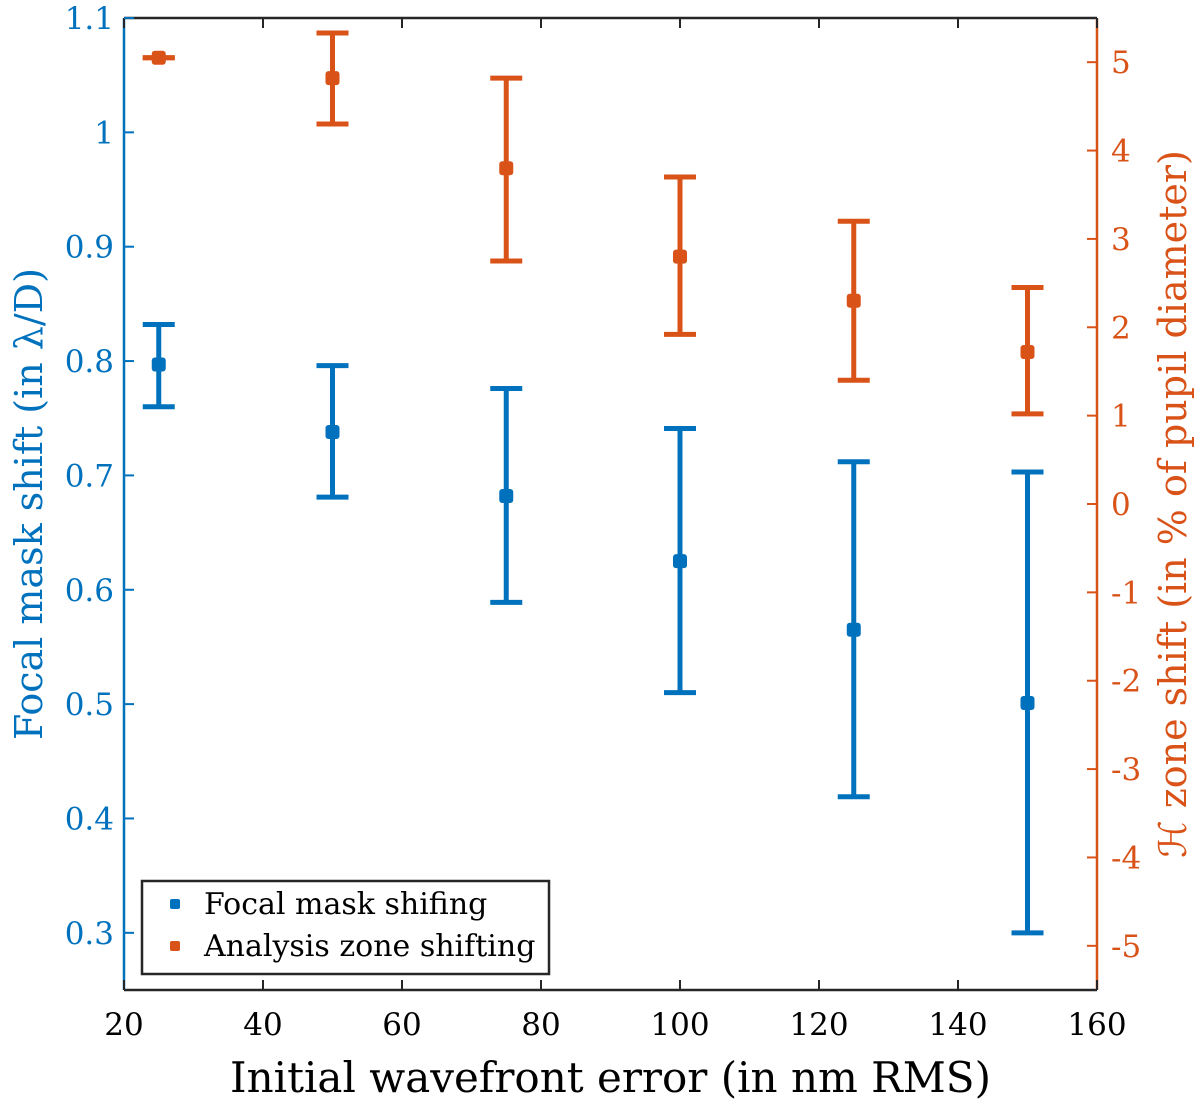  What do you see at coordinates (104, 133) in the screenshot?
I see `y-left-tick-label: 1` at bounding box center [104, 133].